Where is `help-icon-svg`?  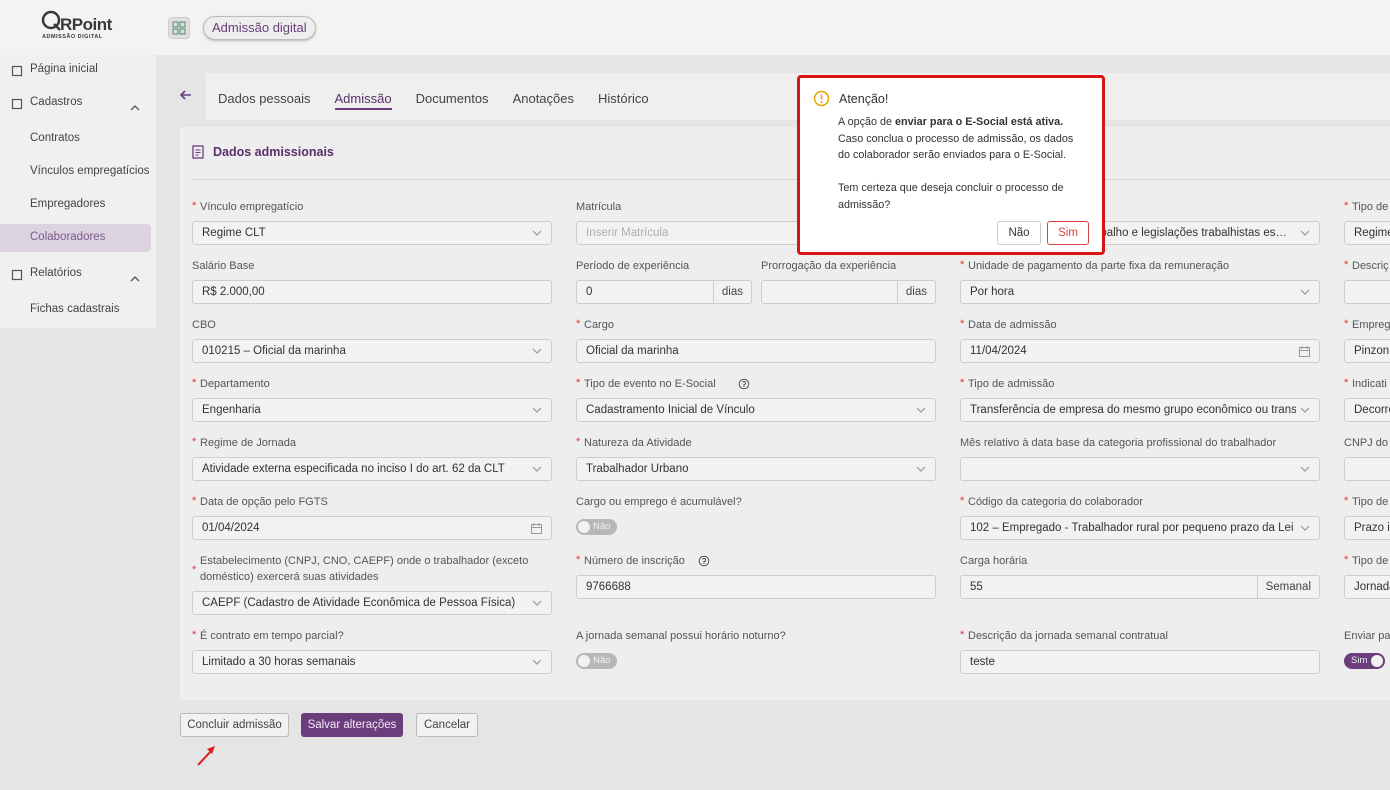 help-icon-svg is located at coordinates (743, 384).